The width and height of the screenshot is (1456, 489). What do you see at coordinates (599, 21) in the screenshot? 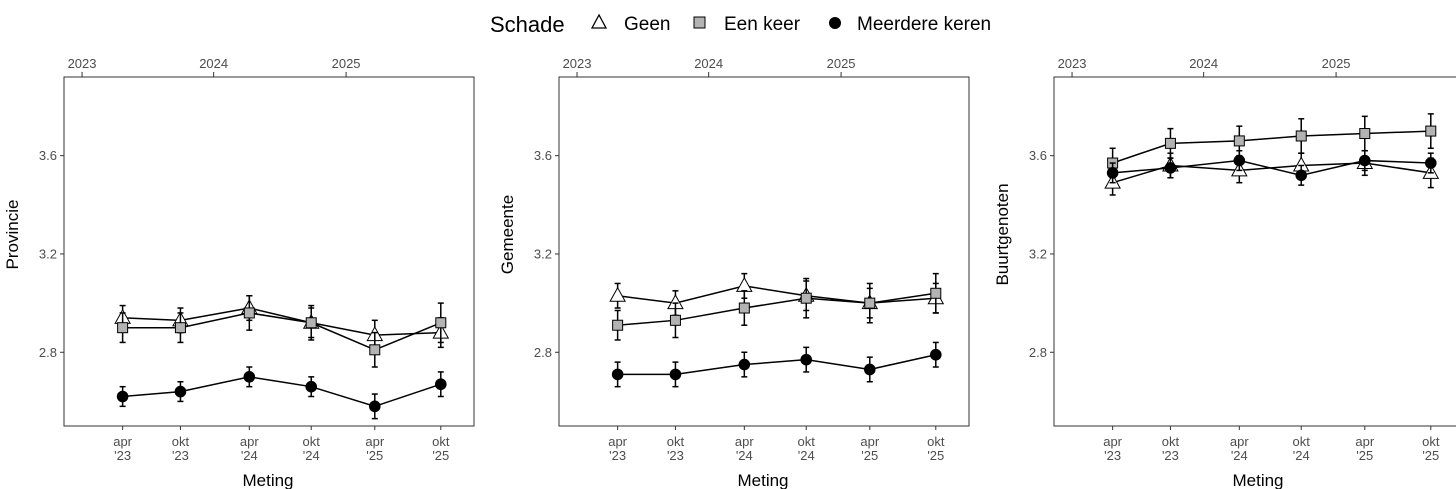
I see `legend-triangle-icon` at bounding box center [599, 21].